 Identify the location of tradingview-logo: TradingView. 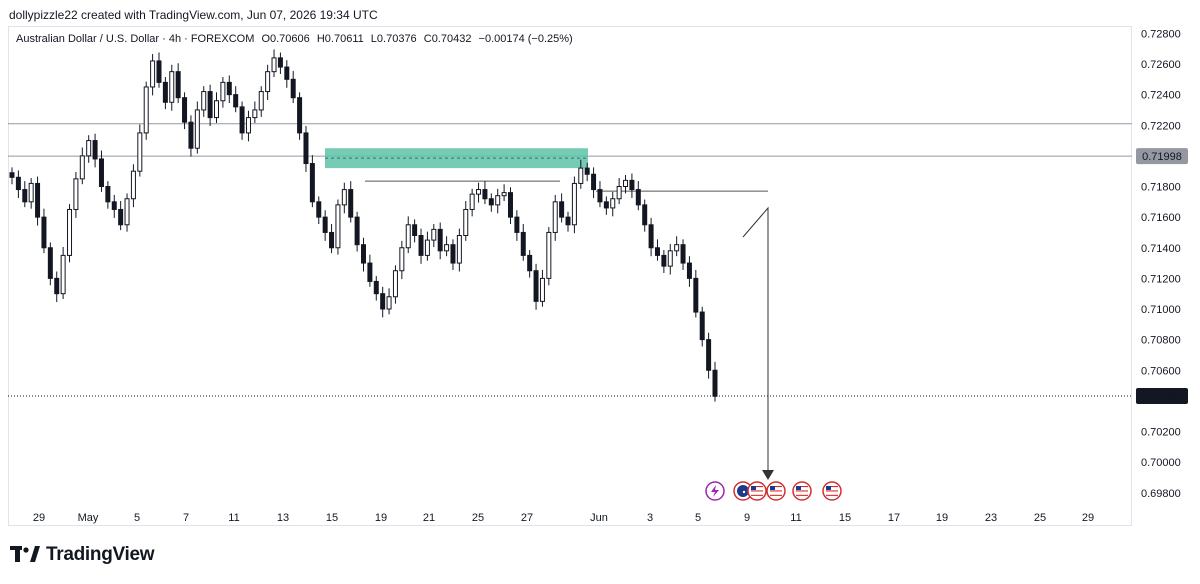
(82, 555).